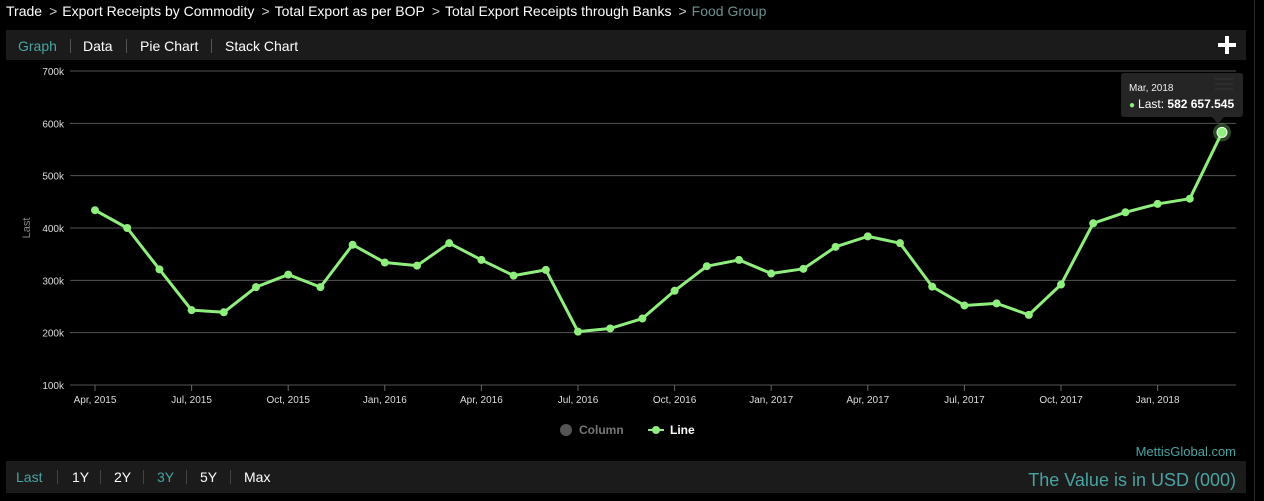 The image size is (1264, 501). What do you see at coordinates (867, 400) in the screenshot?
I see `x-tick-label: Apr, 2017` at bounding box center [867, 400].